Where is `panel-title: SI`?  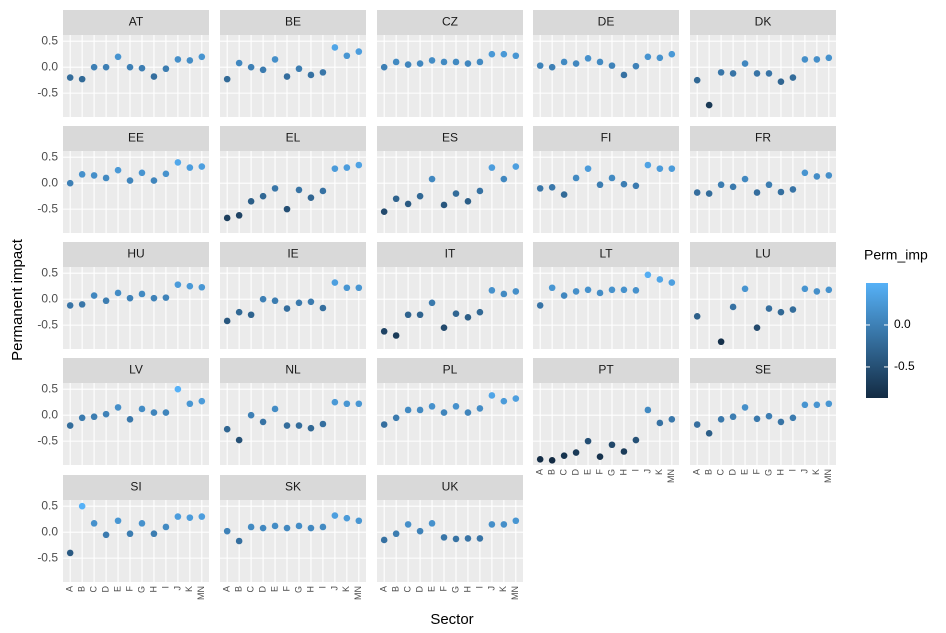 panel-title: SI is located at coordinates (135, 487).